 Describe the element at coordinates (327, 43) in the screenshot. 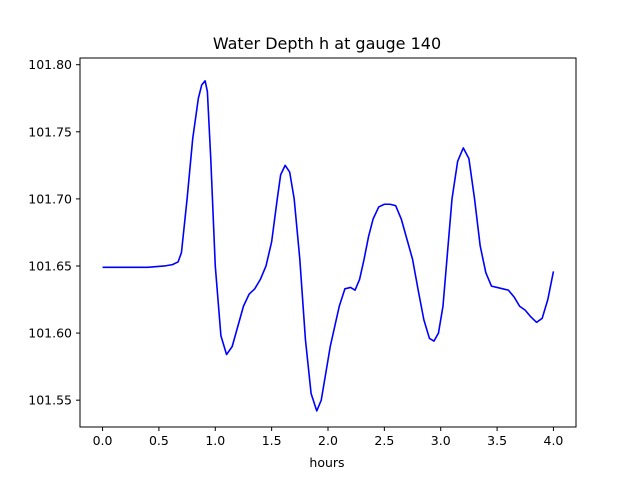

I see `chart-title: Water Depth h at gauge 140` at that location.